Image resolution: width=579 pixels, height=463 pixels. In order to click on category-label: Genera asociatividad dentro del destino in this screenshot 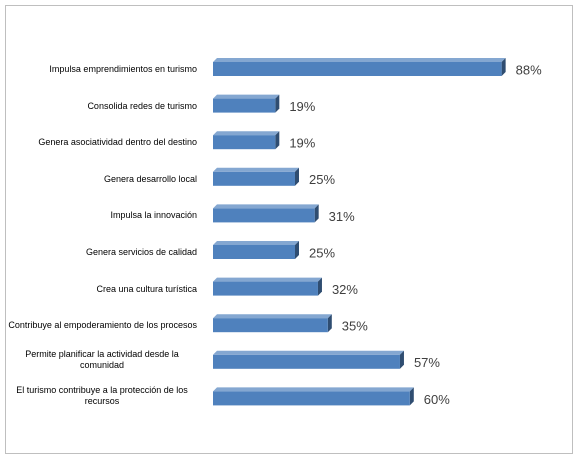, I will do `click(117, 142)`.